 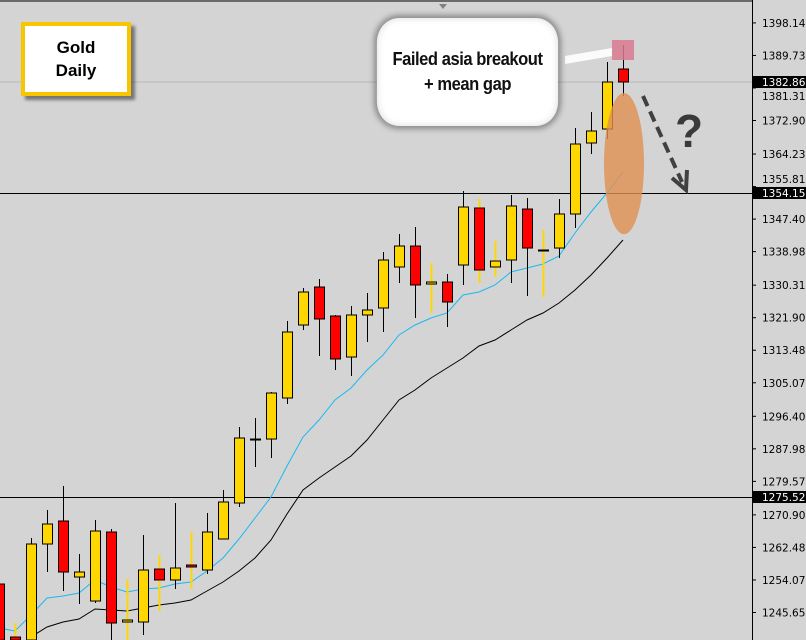 I want to click on y-tick-label: 1287.985, so click(x=784, y=450).